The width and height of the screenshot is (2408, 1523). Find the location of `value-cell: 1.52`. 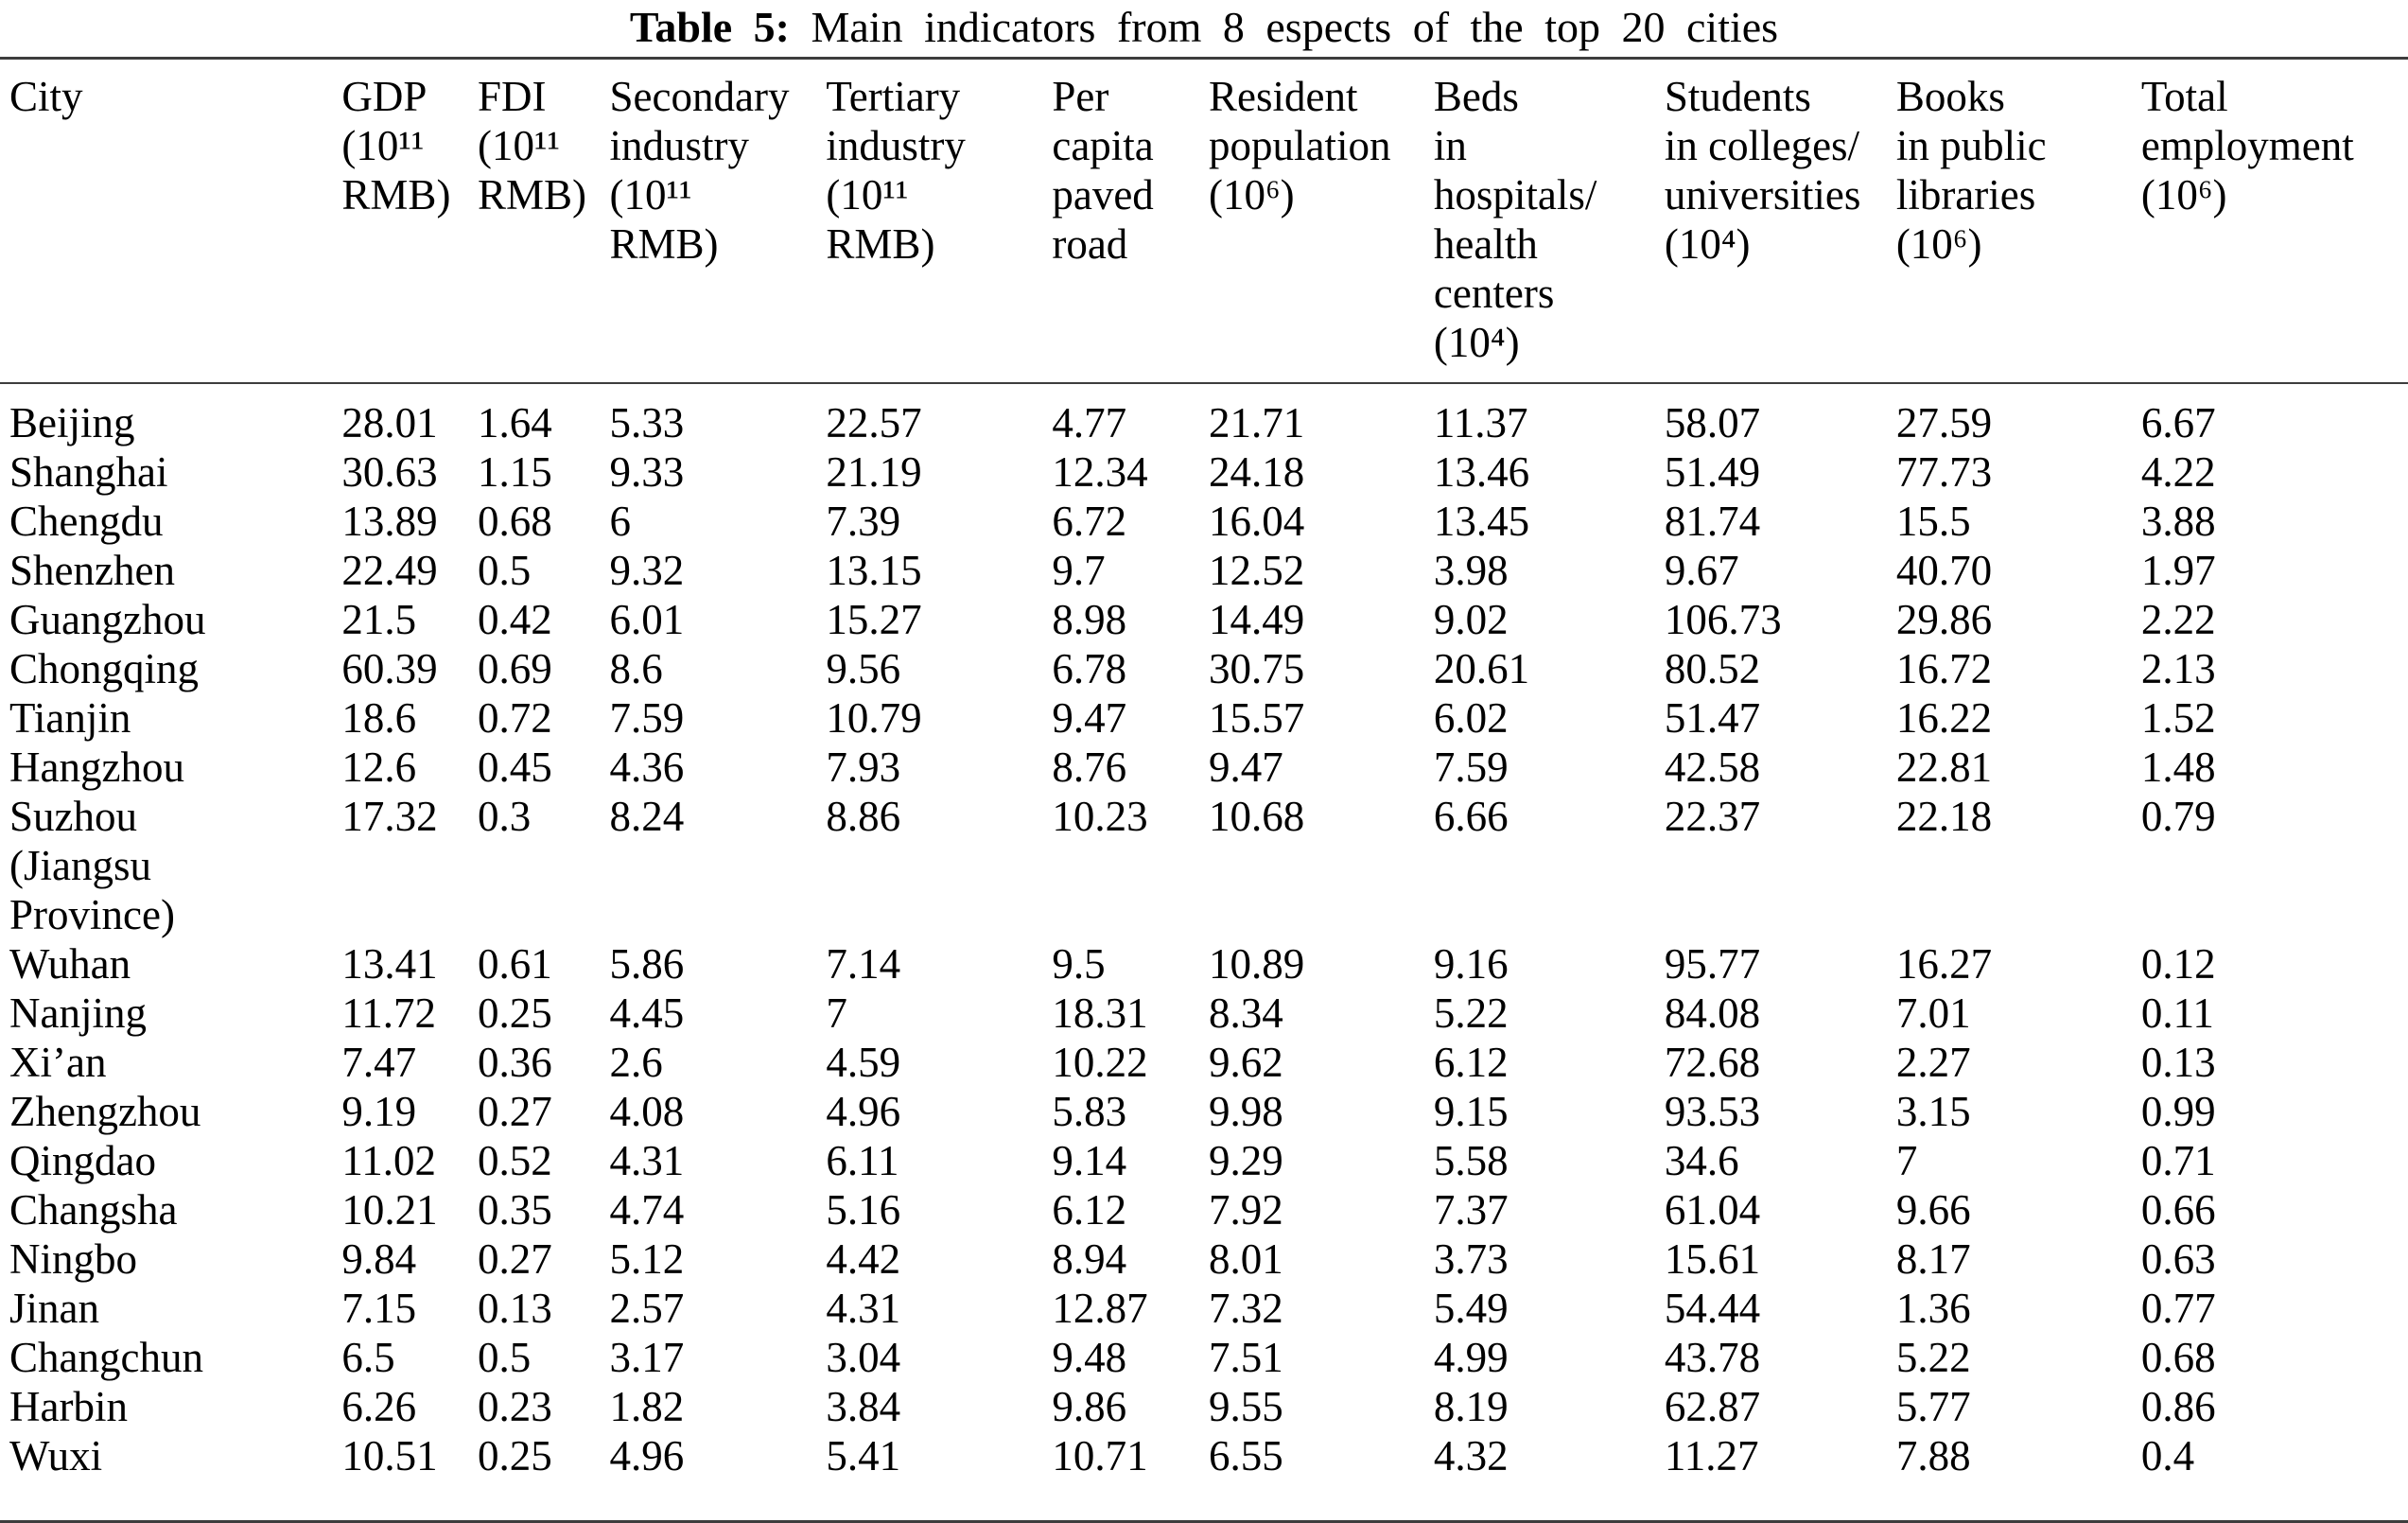

value-cell: 1.52 is located at coordinates (2178, 718).